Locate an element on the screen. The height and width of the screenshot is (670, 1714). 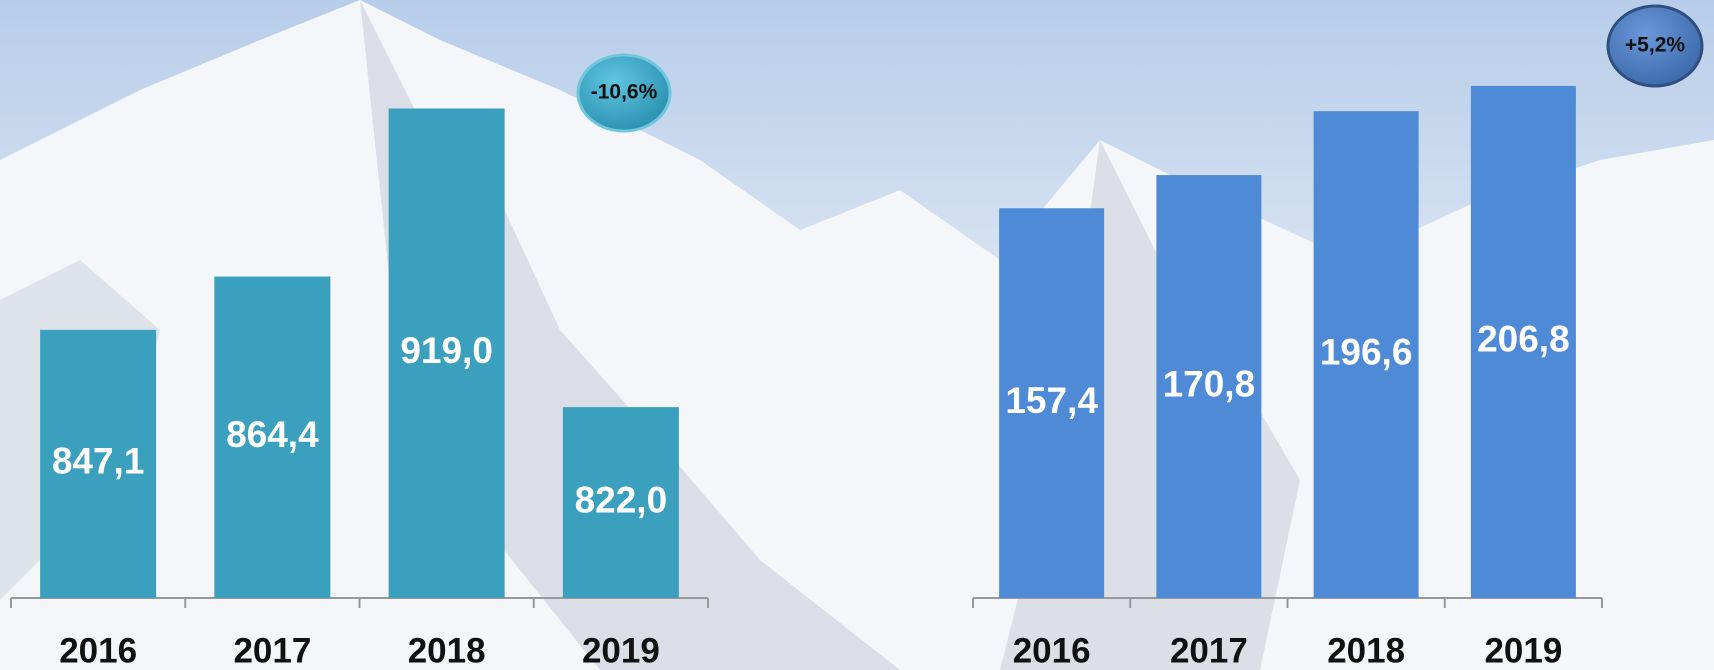
value-label: 196,6 is located at coordinates (1366, 351).